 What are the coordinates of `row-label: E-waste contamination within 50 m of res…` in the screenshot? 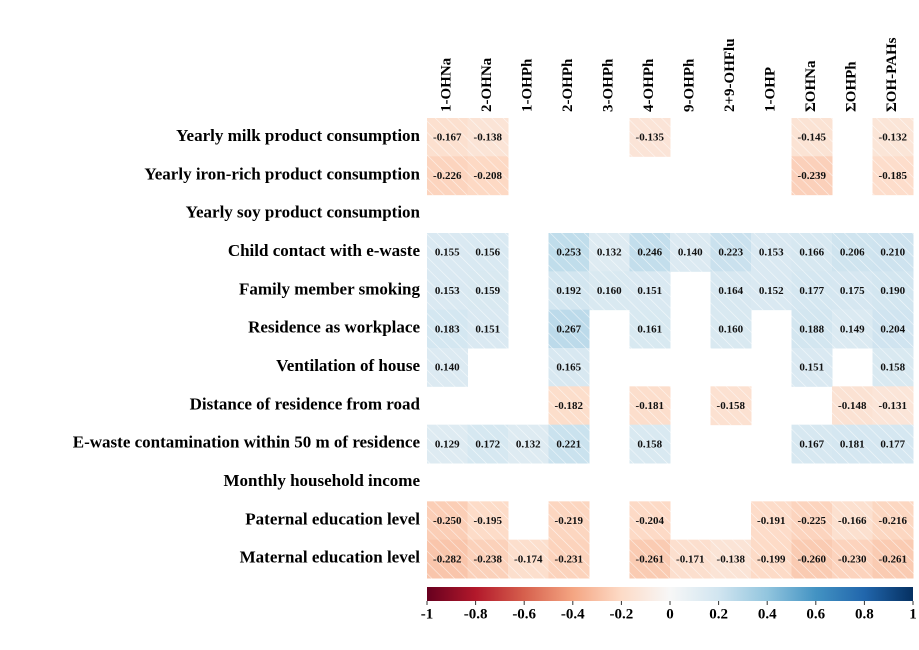 It's located at (247, 442).